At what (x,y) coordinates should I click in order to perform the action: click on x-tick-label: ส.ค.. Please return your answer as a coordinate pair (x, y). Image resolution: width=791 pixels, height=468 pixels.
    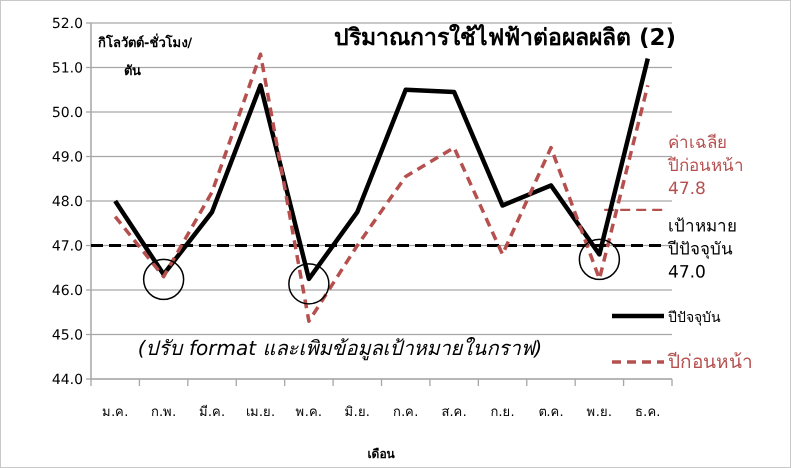
    Looking at the image, I should click on (454, 412).